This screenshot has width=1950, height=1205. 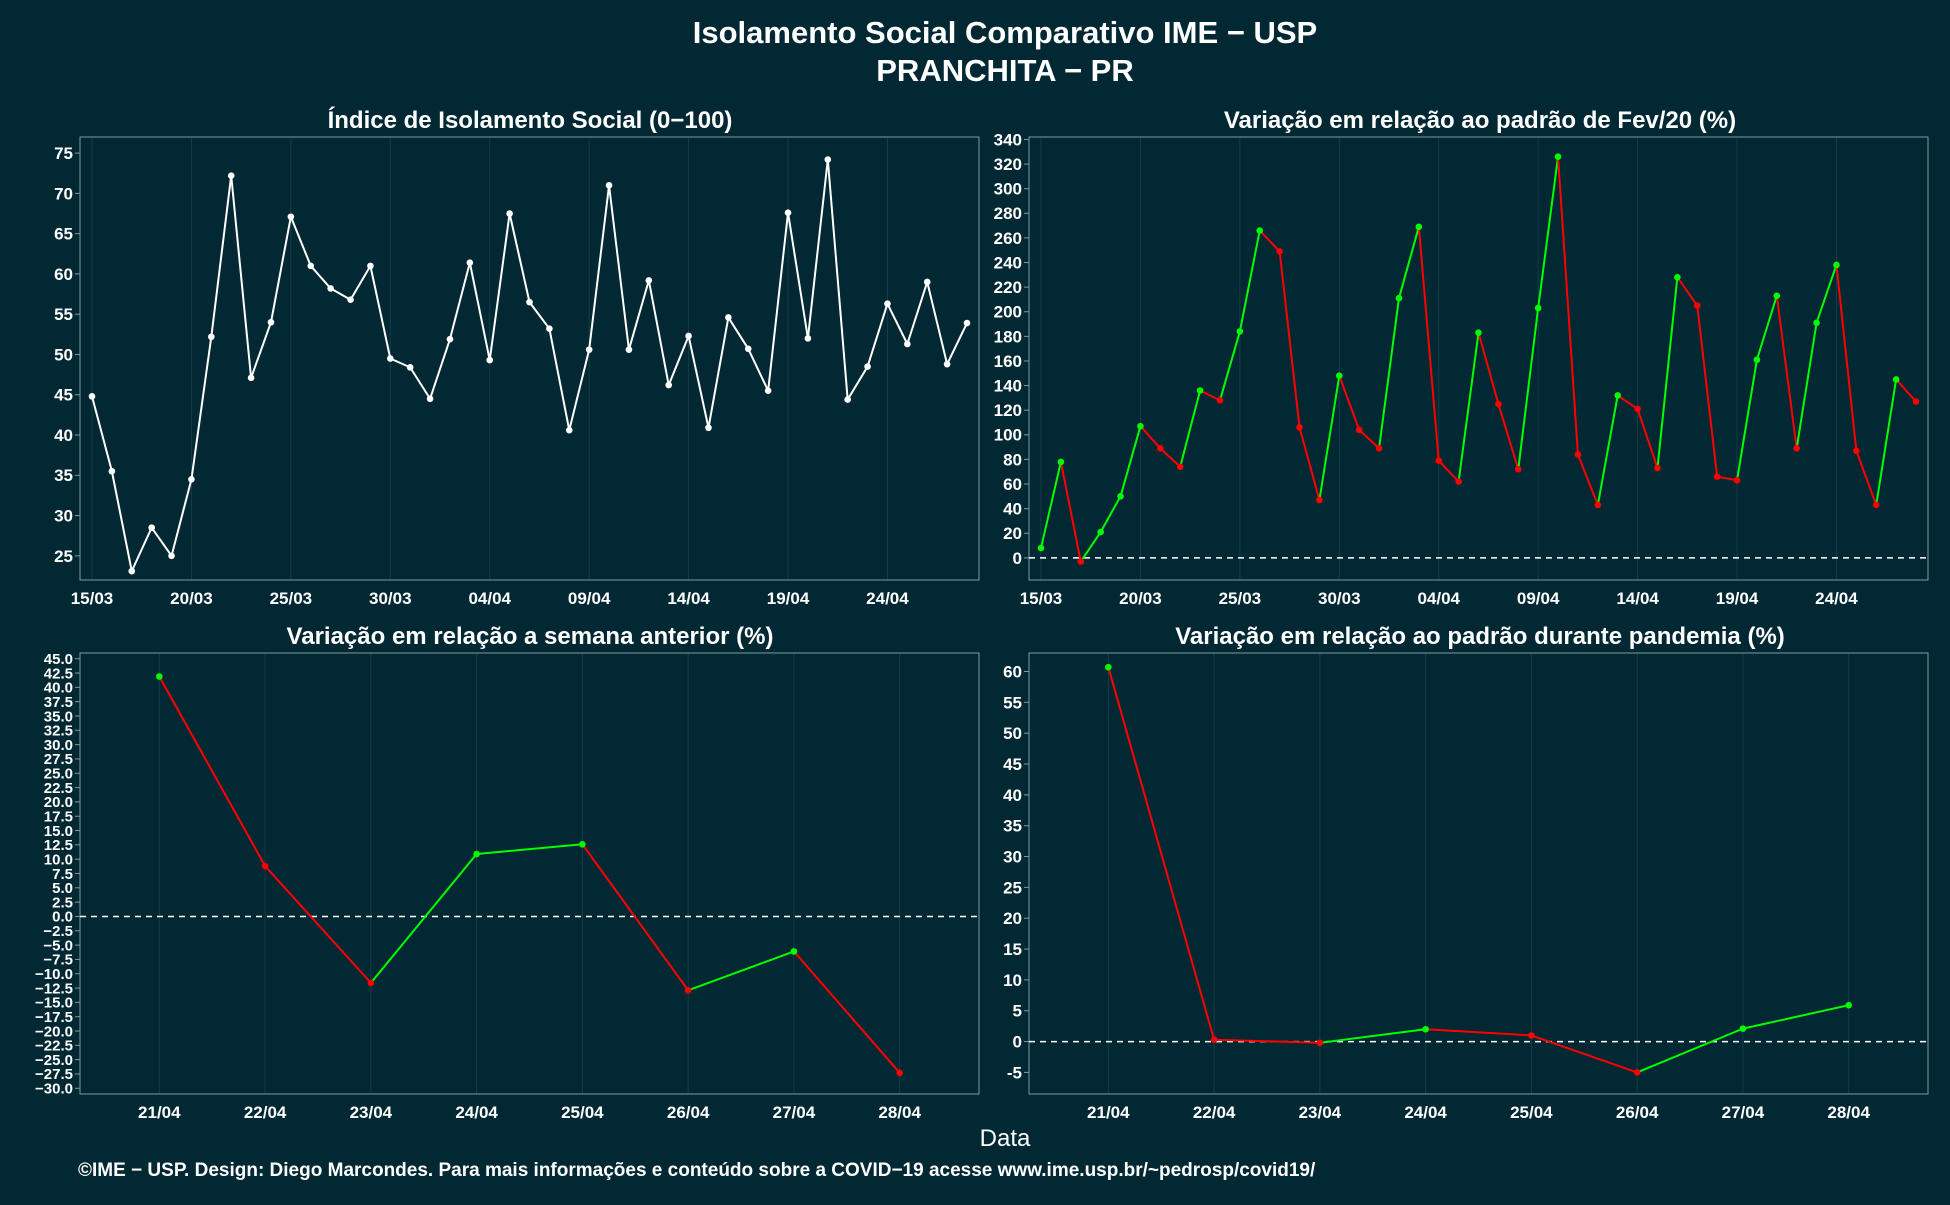 I want to click on x-tick-label: 25/03, so click(x=1240, y=598).